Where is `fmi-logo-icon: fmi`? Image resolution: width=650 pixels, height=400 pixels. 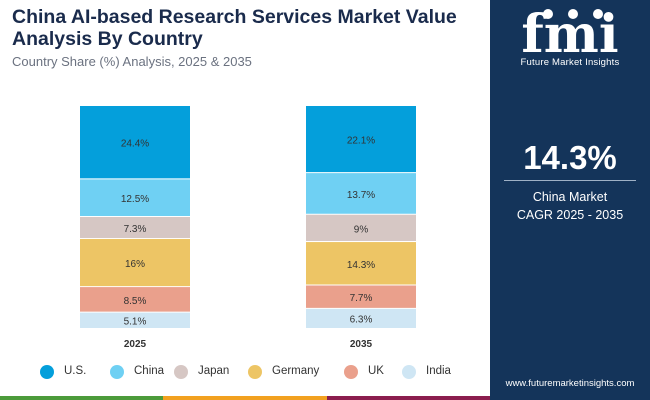
fmi-logo-icon: fmi is located at coordinates (569, 32).